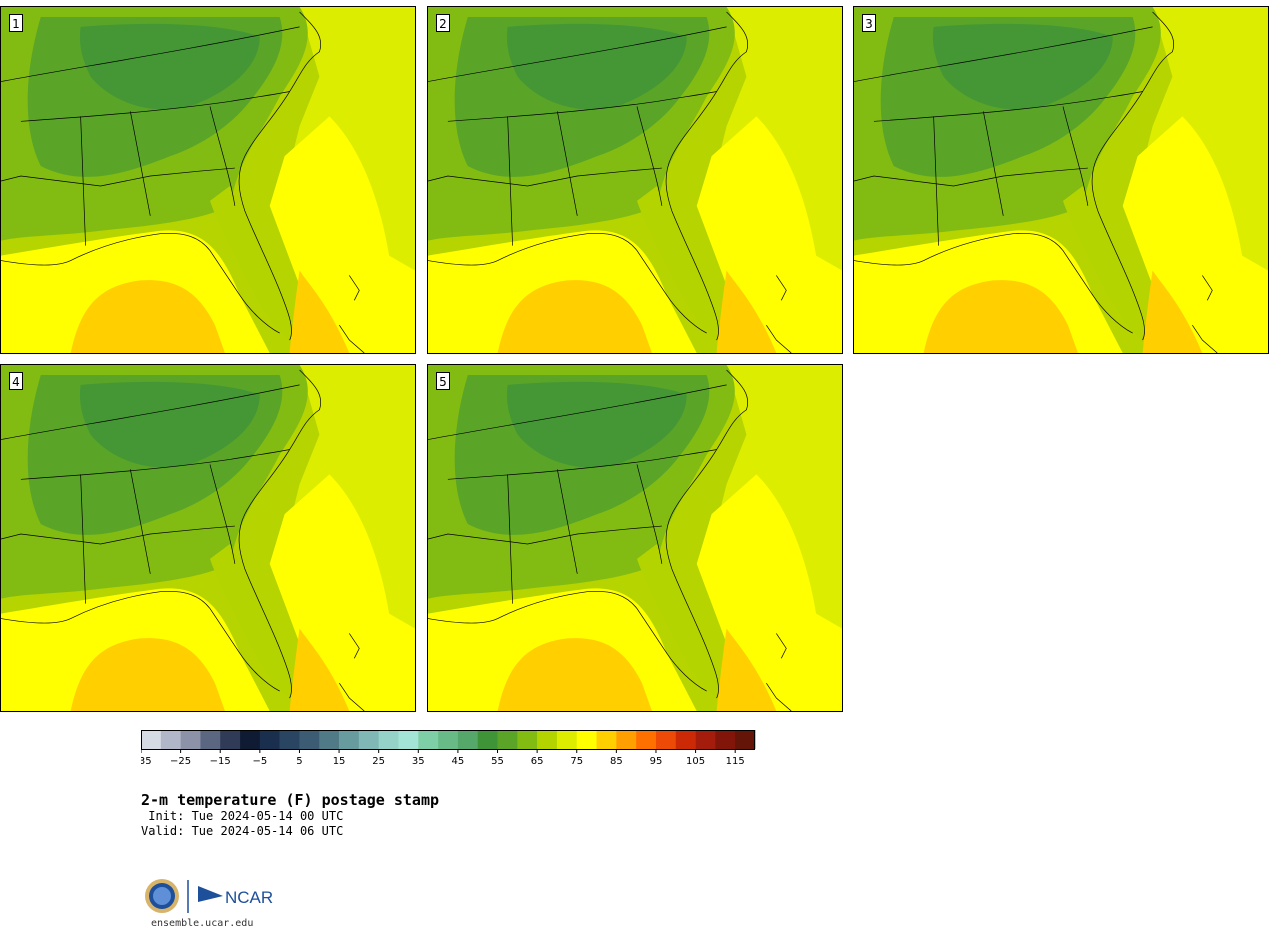  Describe the element at coordinates (458, 761) in the screenshot. I see `colorbar-tick-label: 45` at that location.